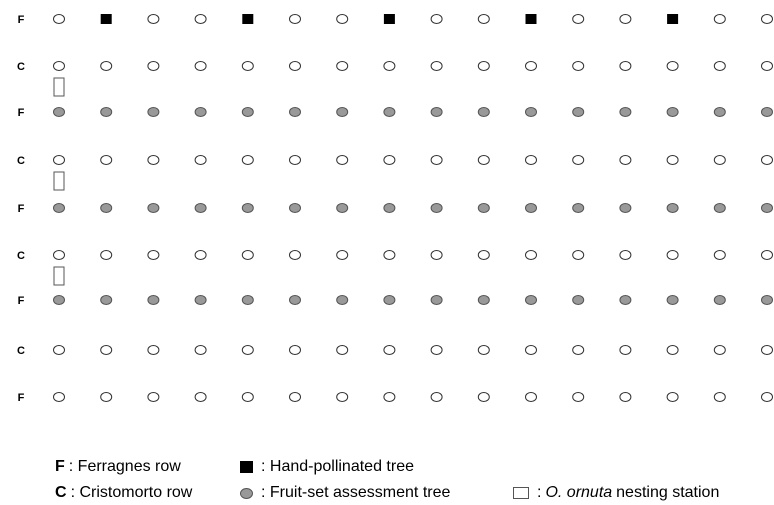  Describe the element at coordinates (21, 398) in the screenshot. I see `row-label-8: F` at that location.